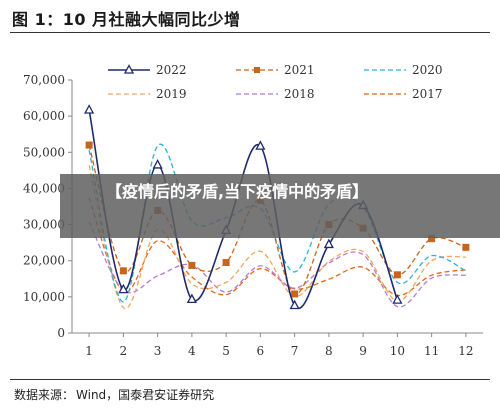  What do you see at coordinates (431, 351) in the screenshot?
I see `x-tick-label: 11` at bounding box center [431, 351].